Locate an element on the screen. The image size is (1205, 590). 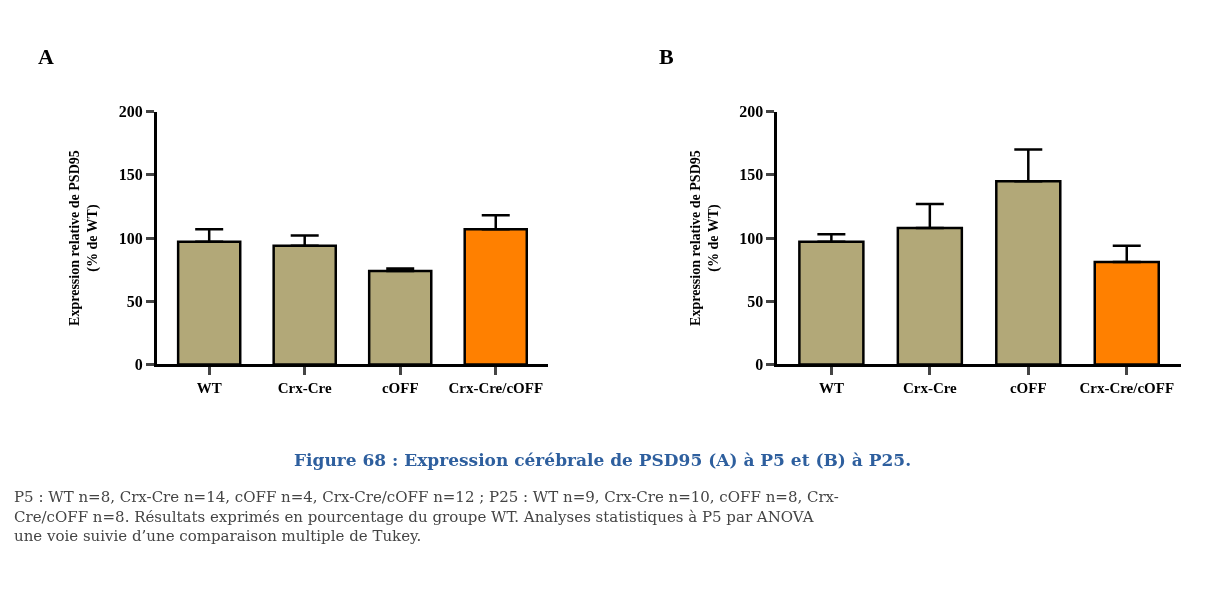
text: P5 : WT n=8, Crx-Cre n=14, cOFF n=4, Crx-Cre/cOFF n=12 ; P25 : WT n=9, Crx-Cre n=10, cOFF n=8, Crx-Cre/cOFF n=8. Résultats exprimés en pourcentage du groupe WT. Analyses statistiques à P5 par ANOVA une voie suivie d’une comparaison multiple de Tukey. is located at coordinates (426, 516).